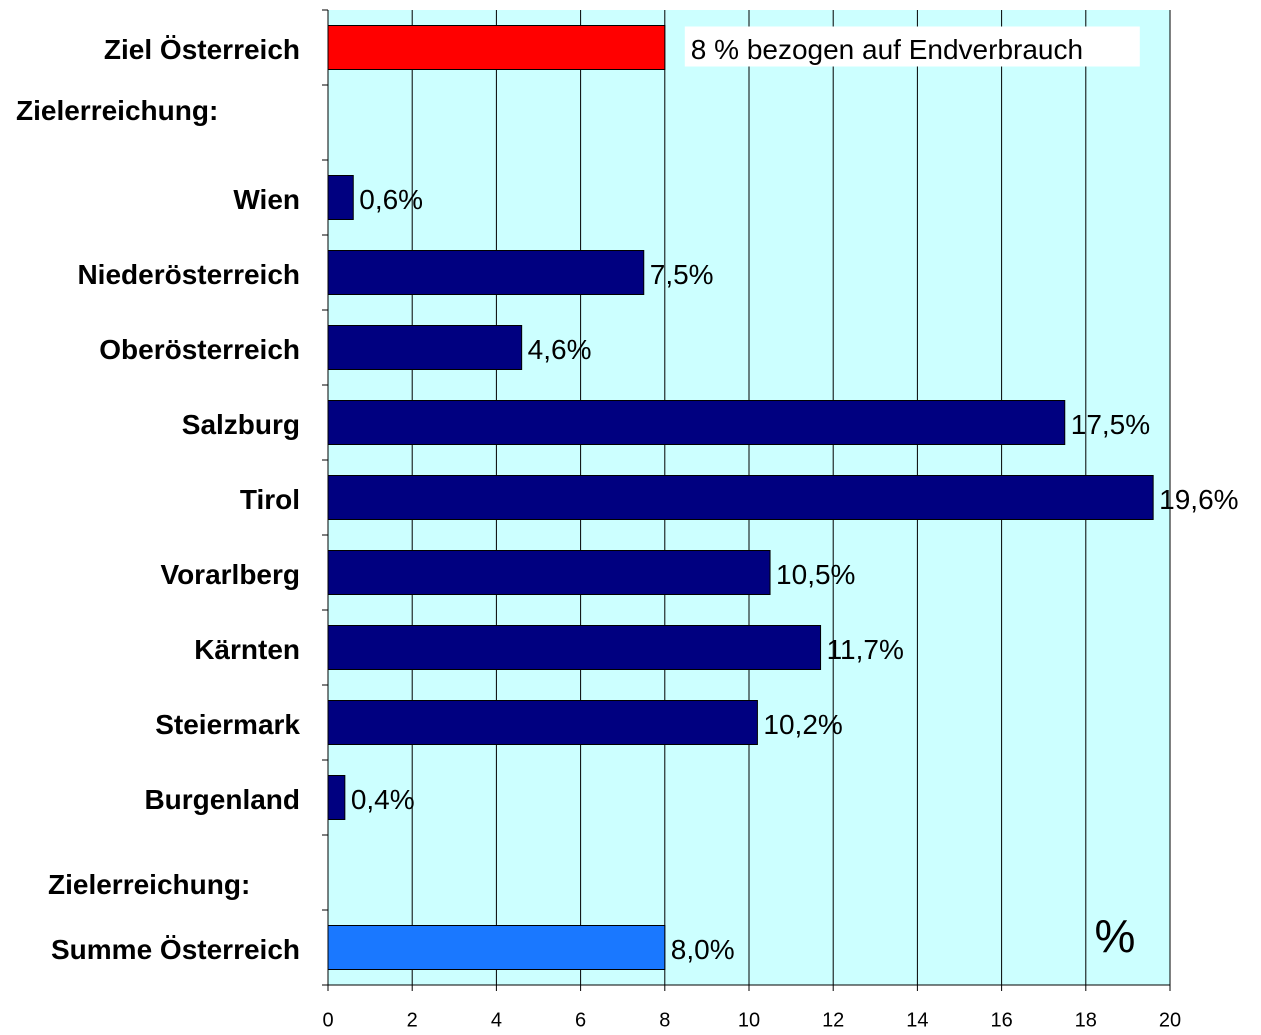  I want to click on x-tick-label: 8, so click(664, 1019).